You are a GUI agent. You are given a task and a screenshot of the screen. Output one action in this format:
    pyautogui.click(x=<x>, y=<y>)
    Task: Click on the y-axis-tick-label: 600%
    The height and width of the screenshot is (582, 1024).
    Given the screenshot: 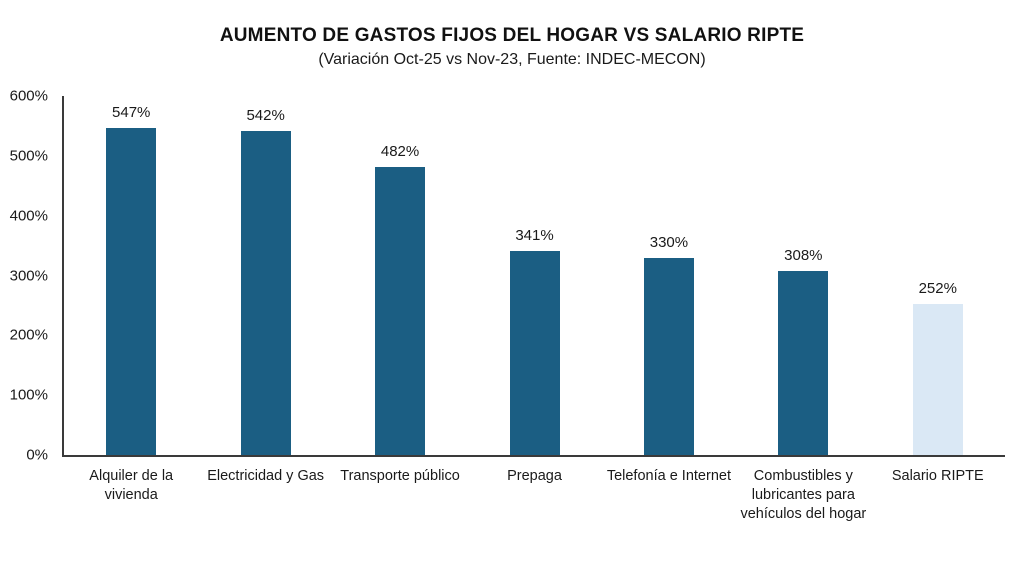 What is the action you would take?
    pyautogui.click(x=28, y=96)
    